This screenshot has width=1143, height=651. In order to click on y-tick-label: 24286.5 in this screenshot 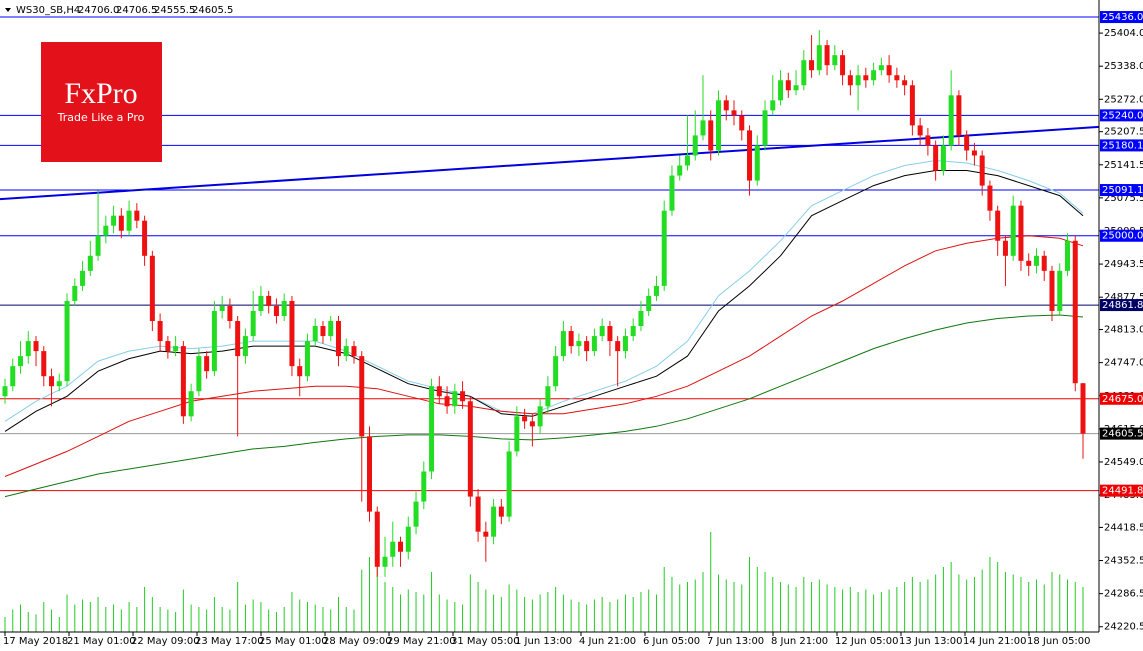, I will do `click(1123, 594)`.